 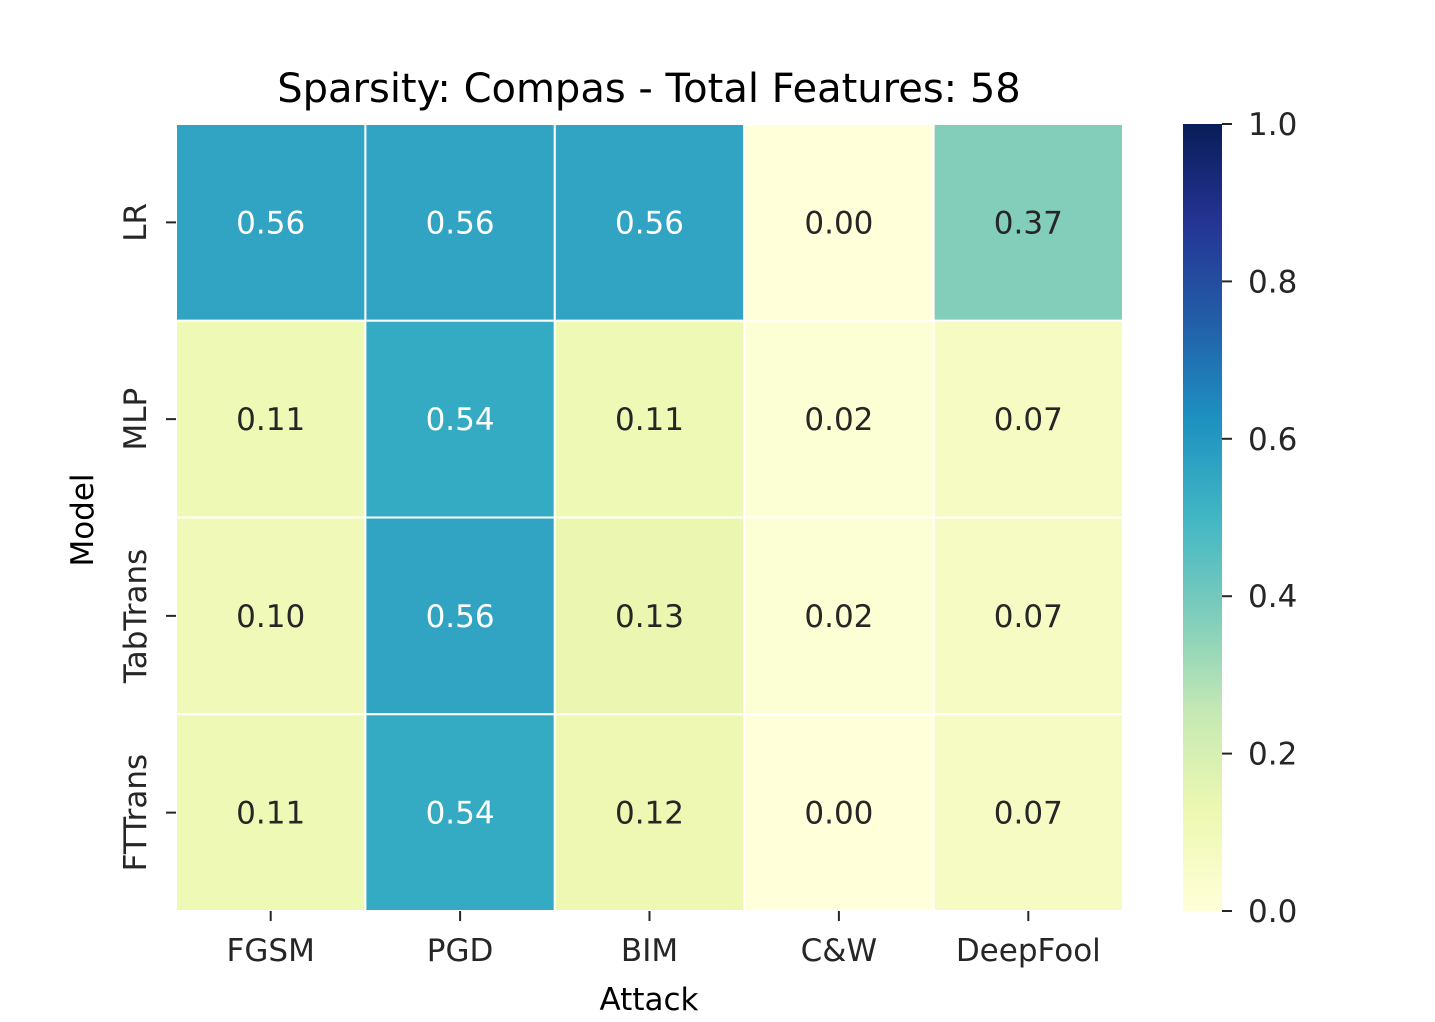 I want to click on heatmap-cell-label: 0.37, so click(x=1028, y=223).